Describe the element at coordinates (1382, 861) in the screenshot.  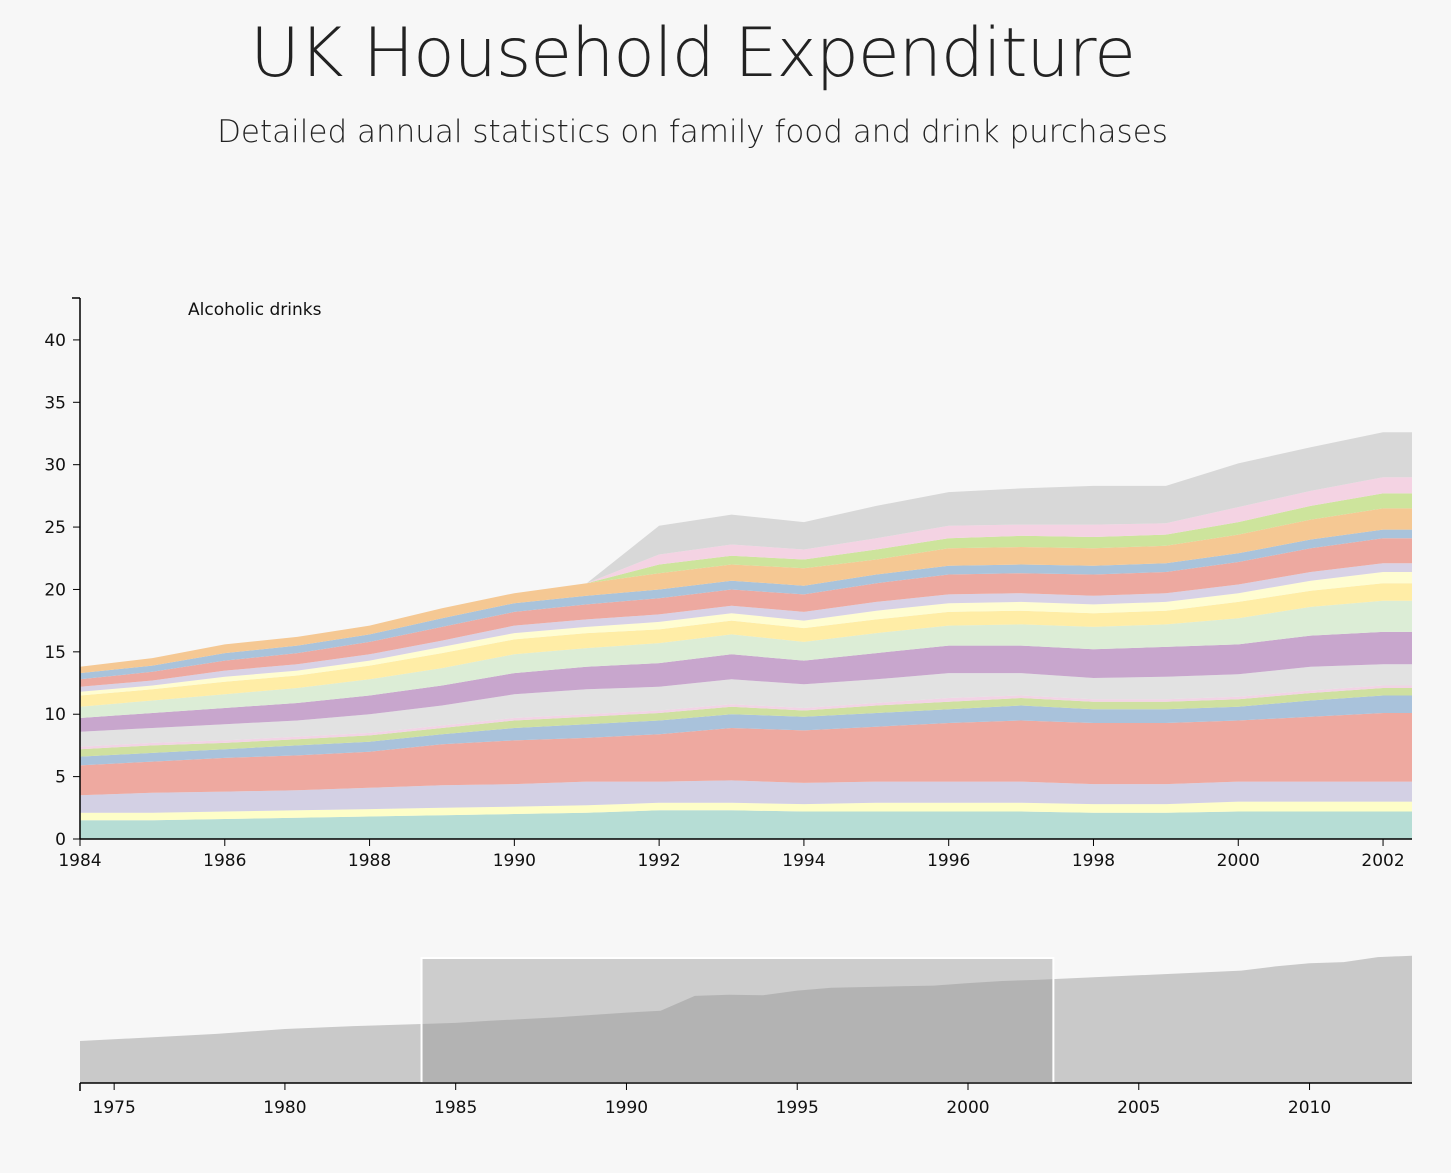
I see `x-tick-label: 2002` at that location.